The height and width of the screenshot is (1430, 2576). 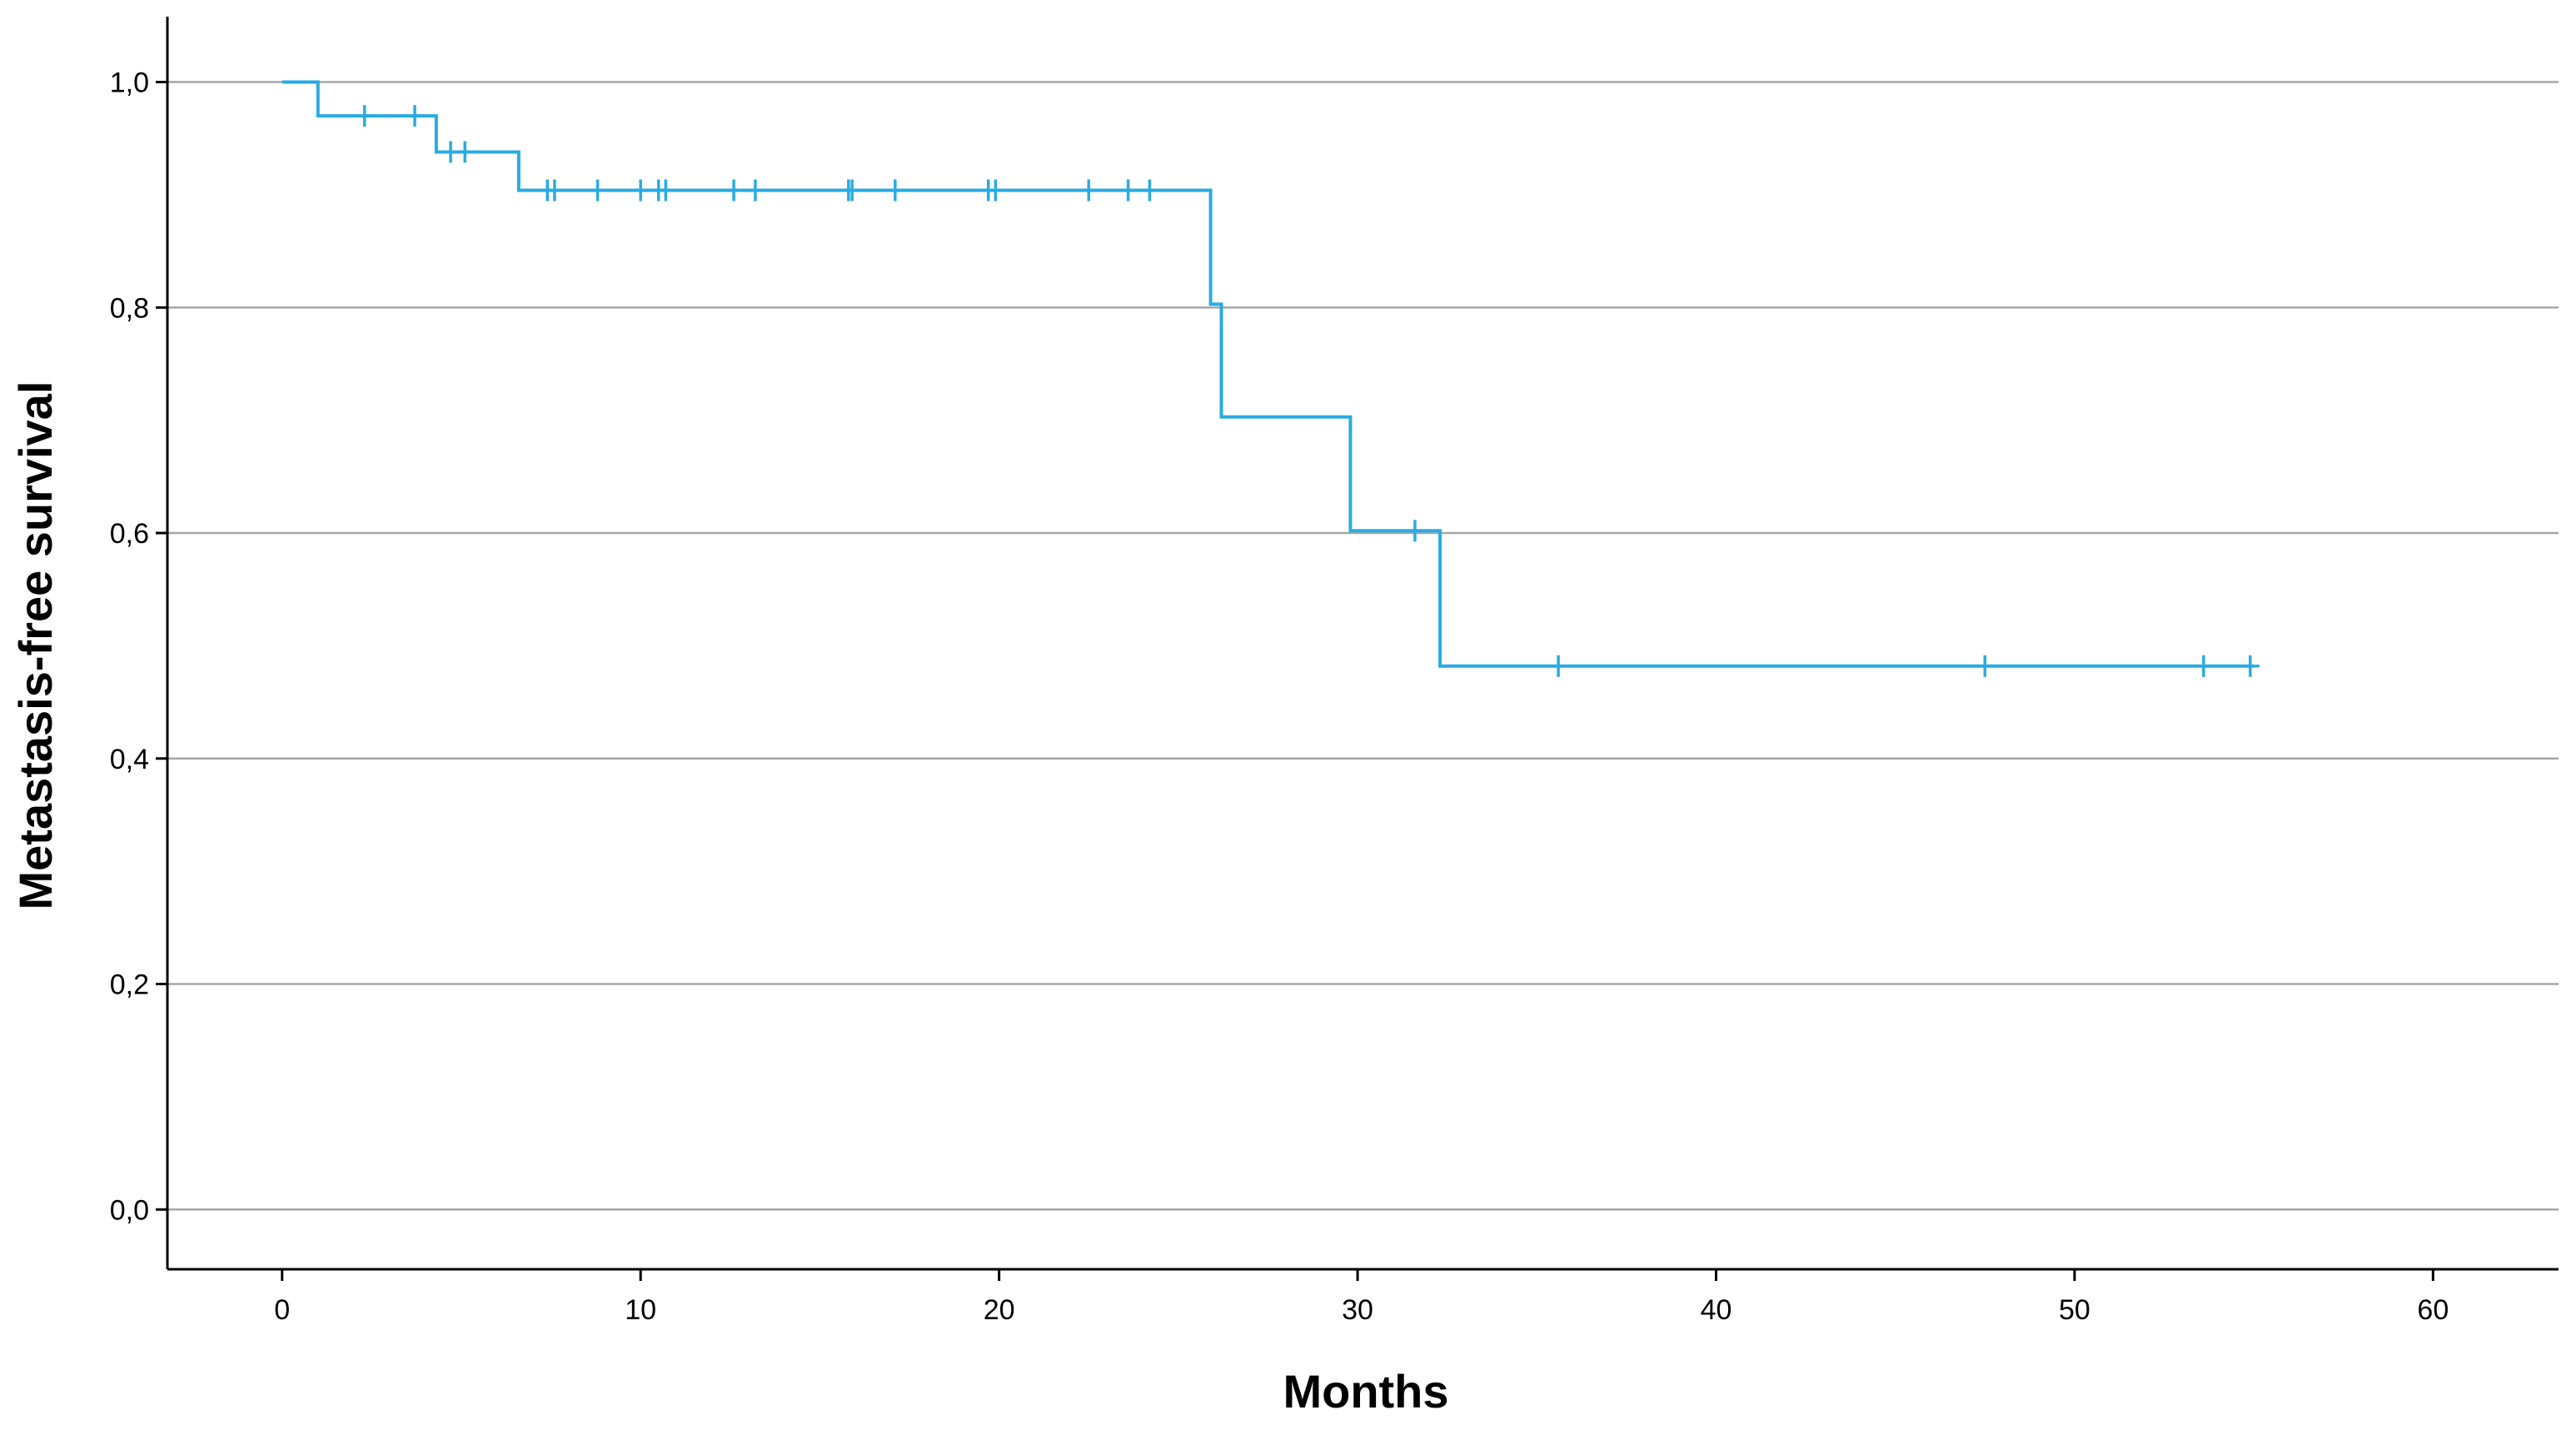 I want to click on y-tick-label: 1,0, so click(x=129, y=83).